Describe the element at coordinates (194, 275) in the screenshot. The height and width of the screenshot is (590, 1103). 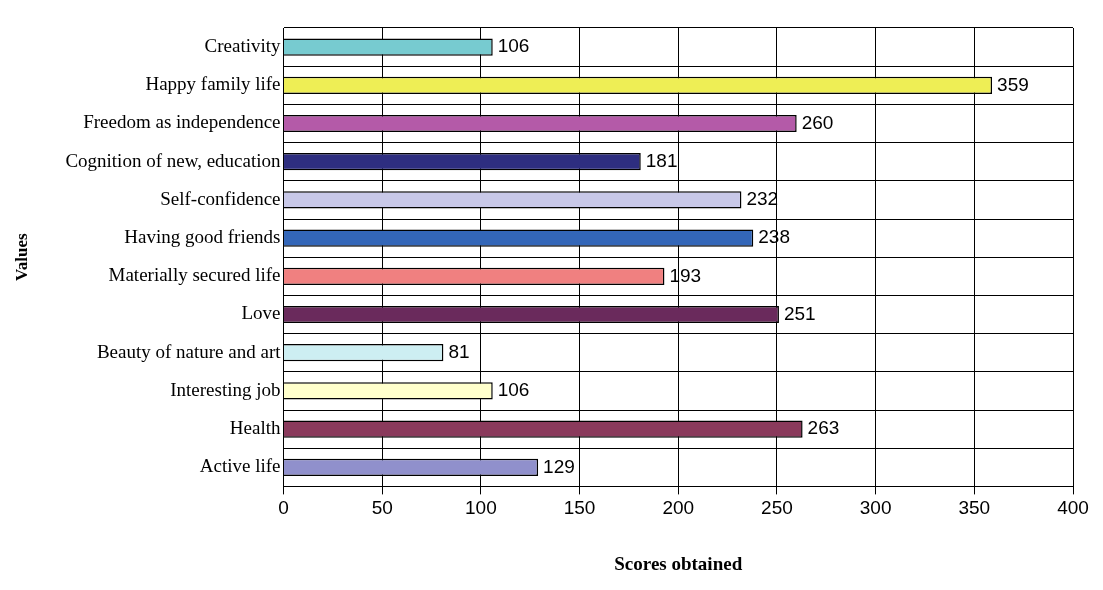
I see `y-tick-label: Materially secured life` at that location.